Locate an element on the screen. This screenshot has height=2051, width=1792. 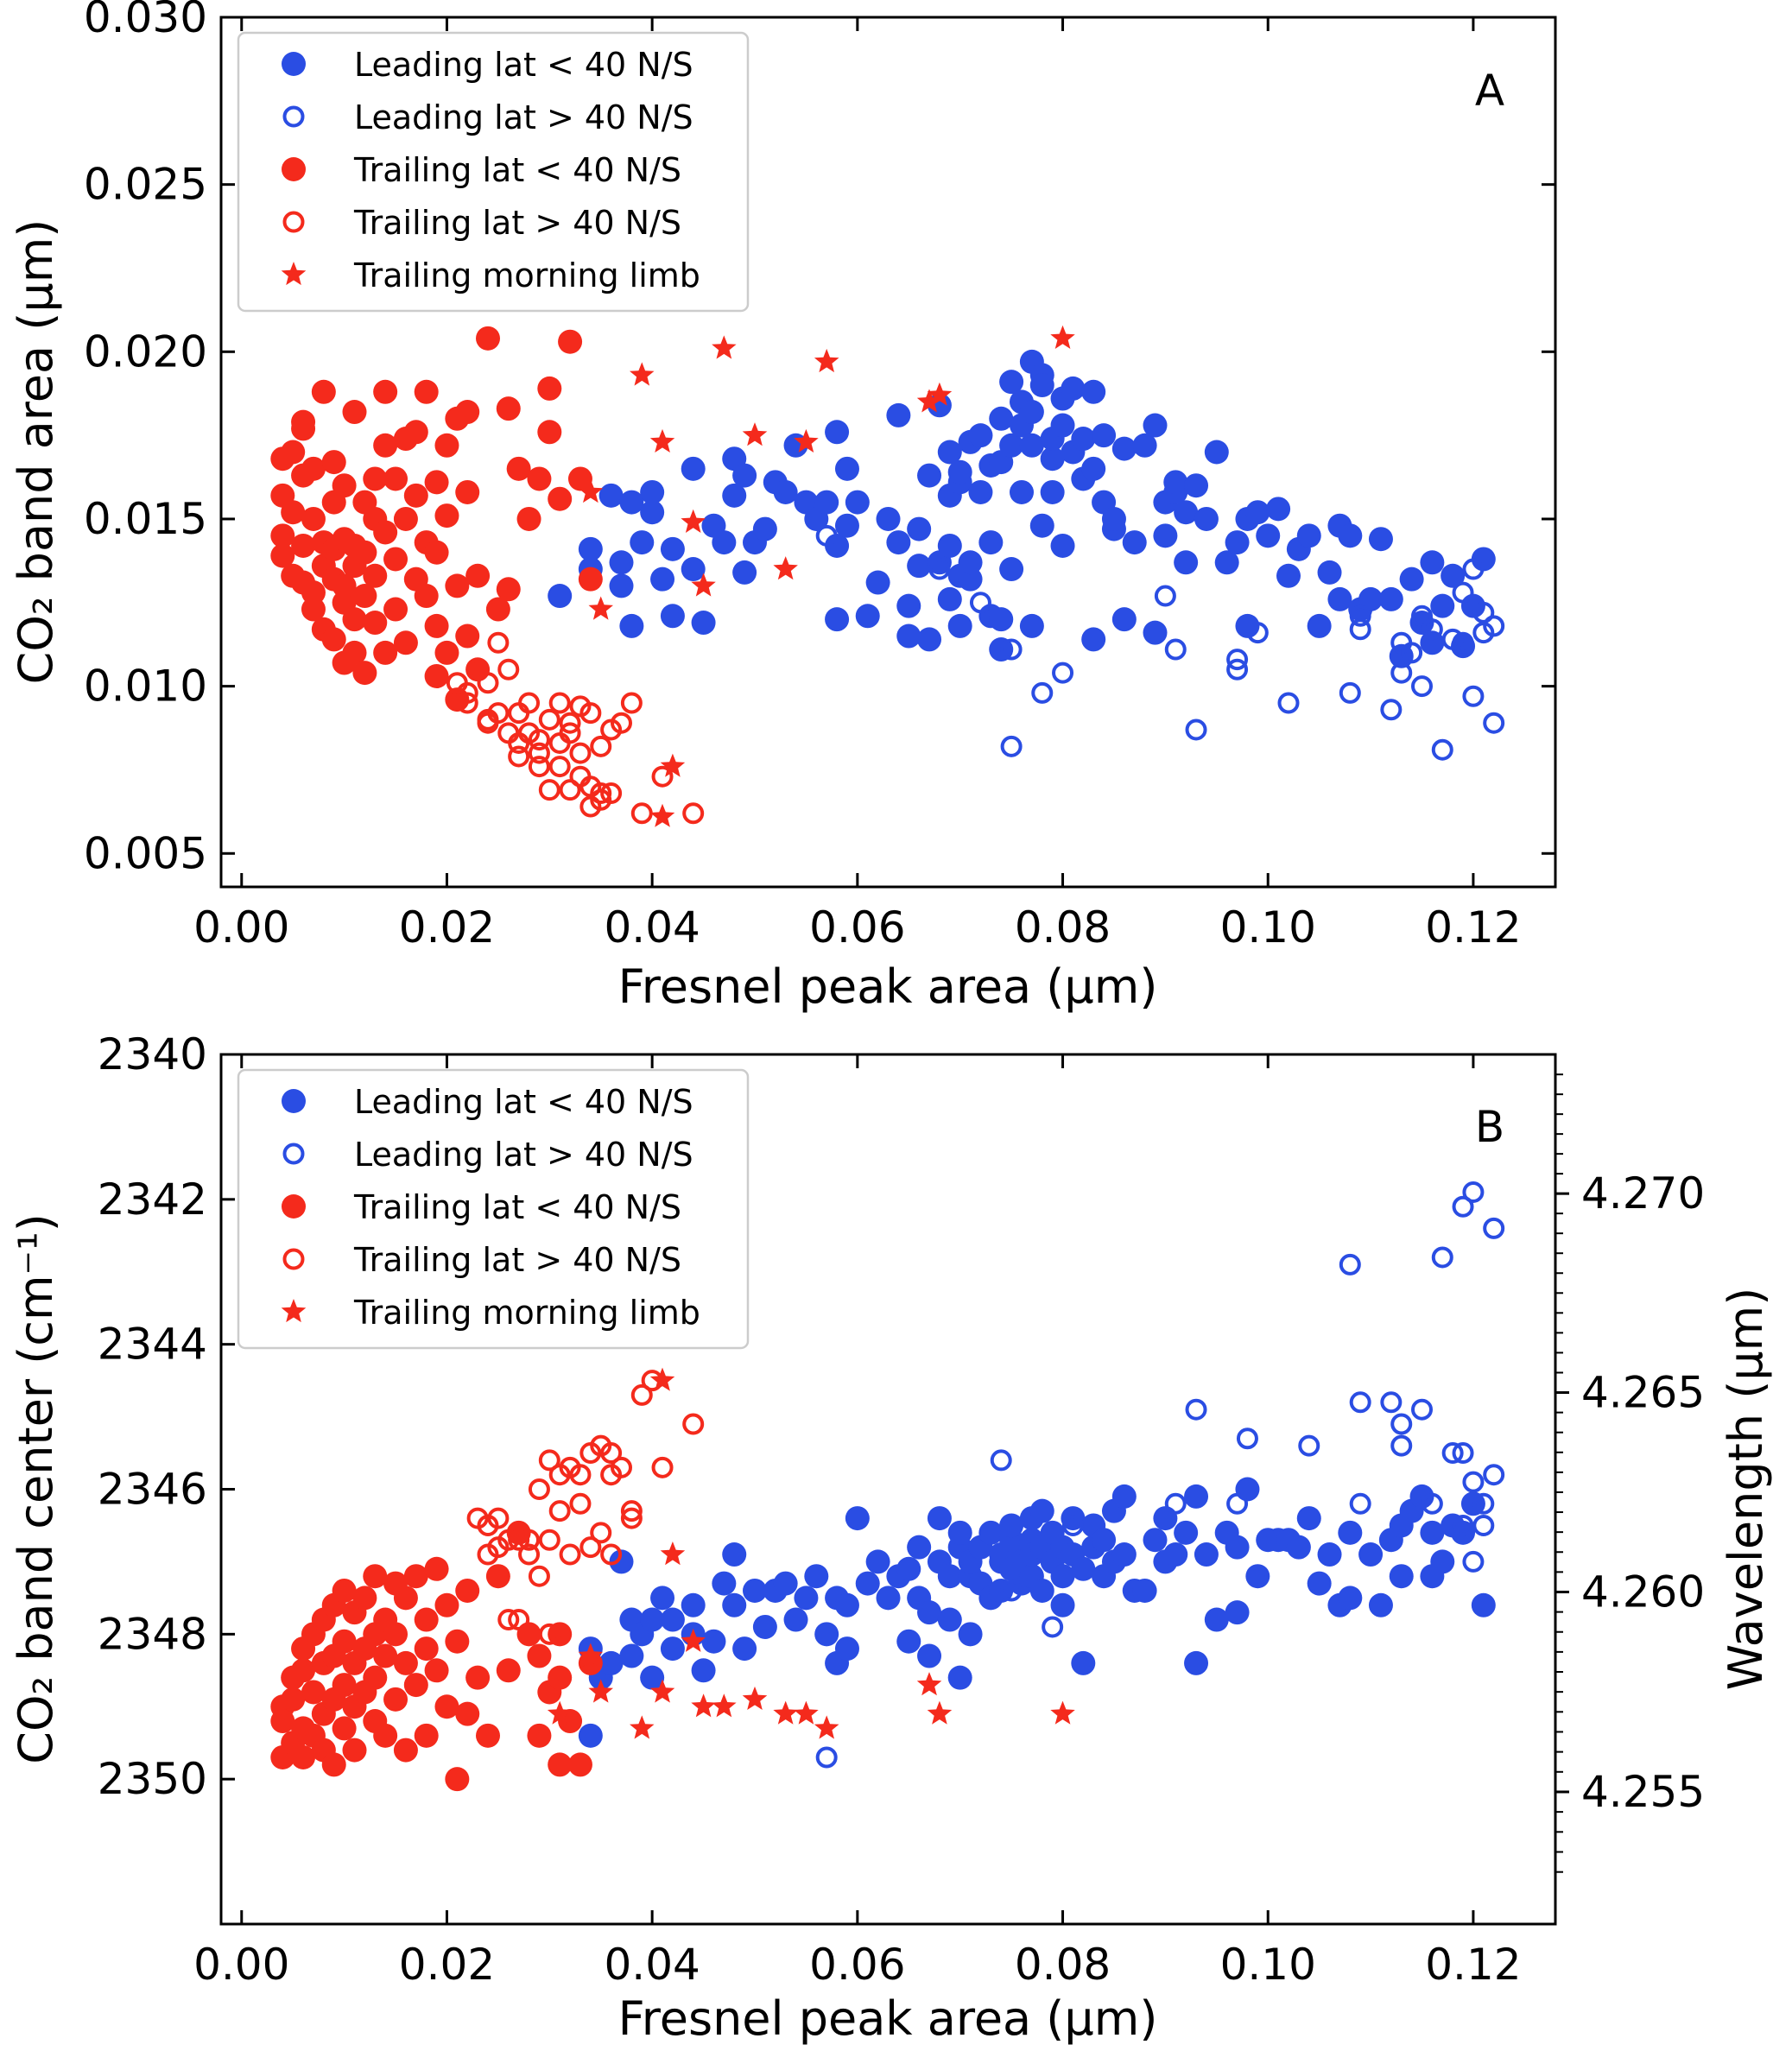
y-tick-label: 0.025 is located at coordinates (145, 185).